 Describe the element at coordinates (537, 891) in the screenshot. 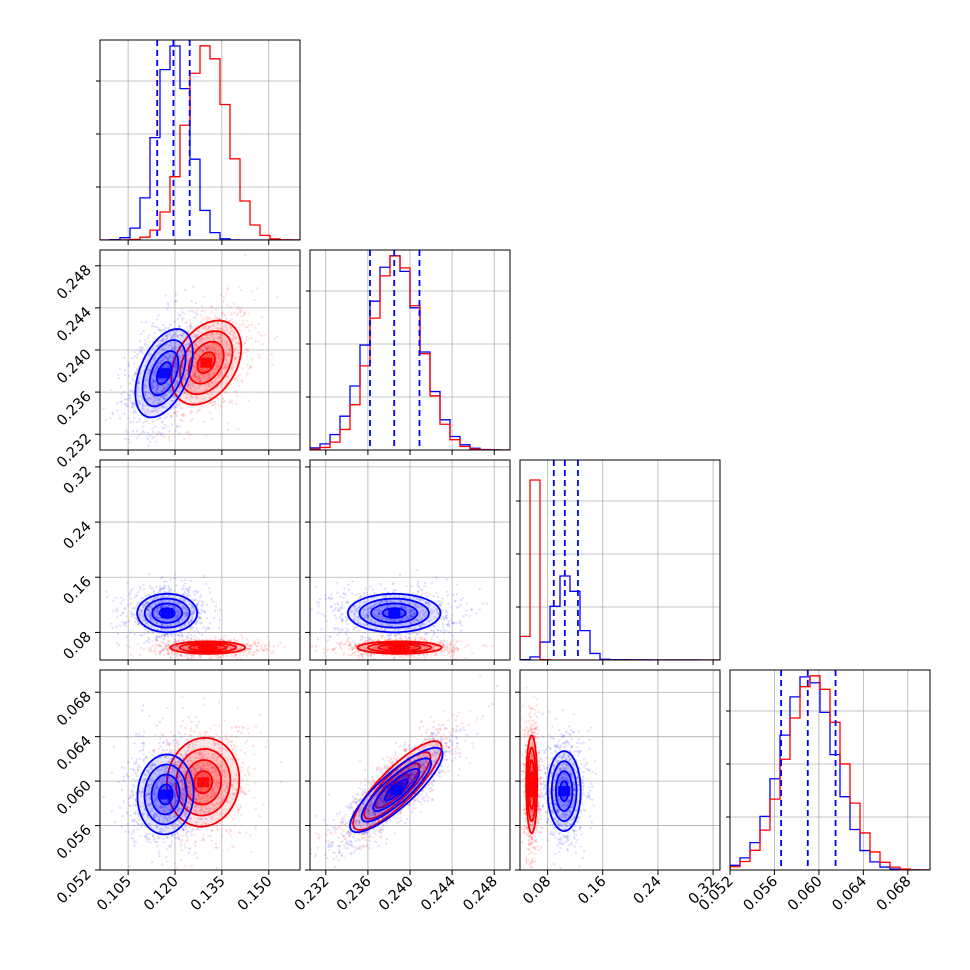

I see `x-tick-label: 0.08` at that location.